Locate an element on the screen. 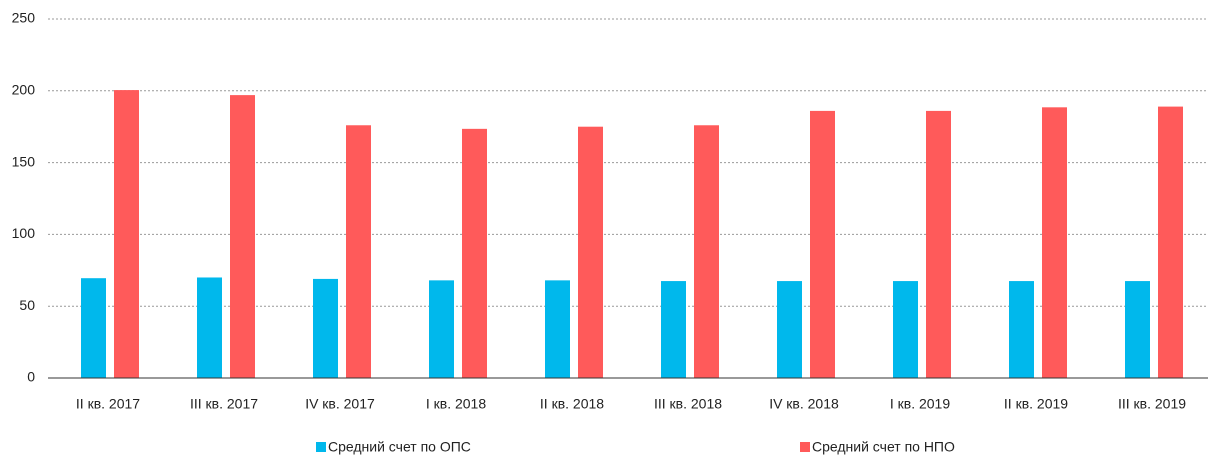  x-tick-label: III кв. 2017 is located at coordinates (224, 404).